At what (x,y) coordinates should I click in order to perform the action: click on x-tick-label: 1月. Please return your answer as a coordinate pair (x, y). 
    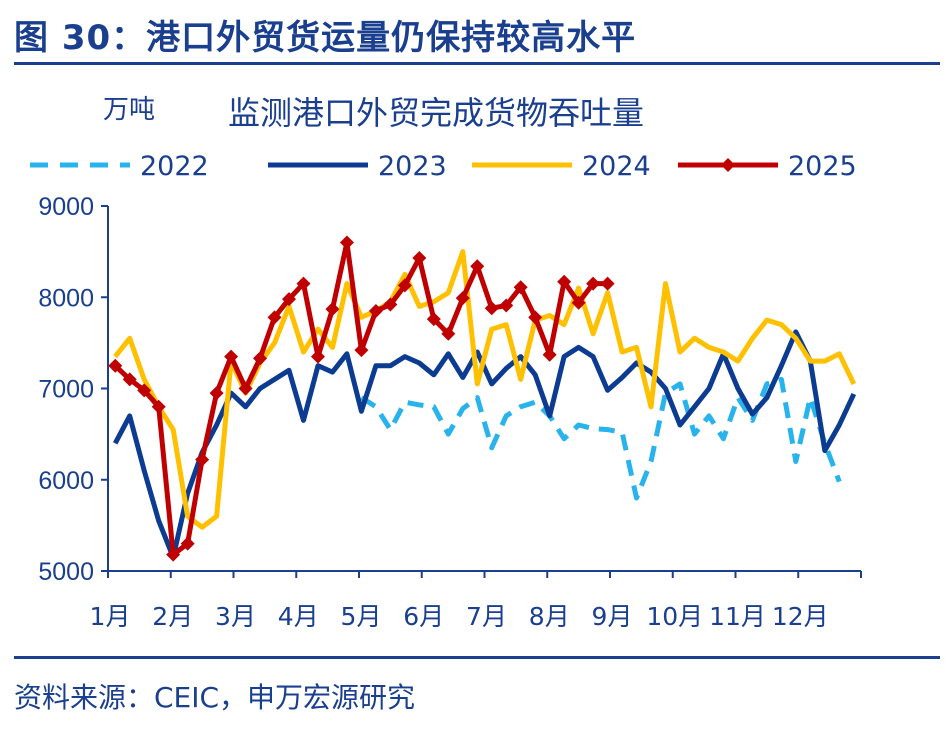
    Looking at the image, I should click on (110, 616).